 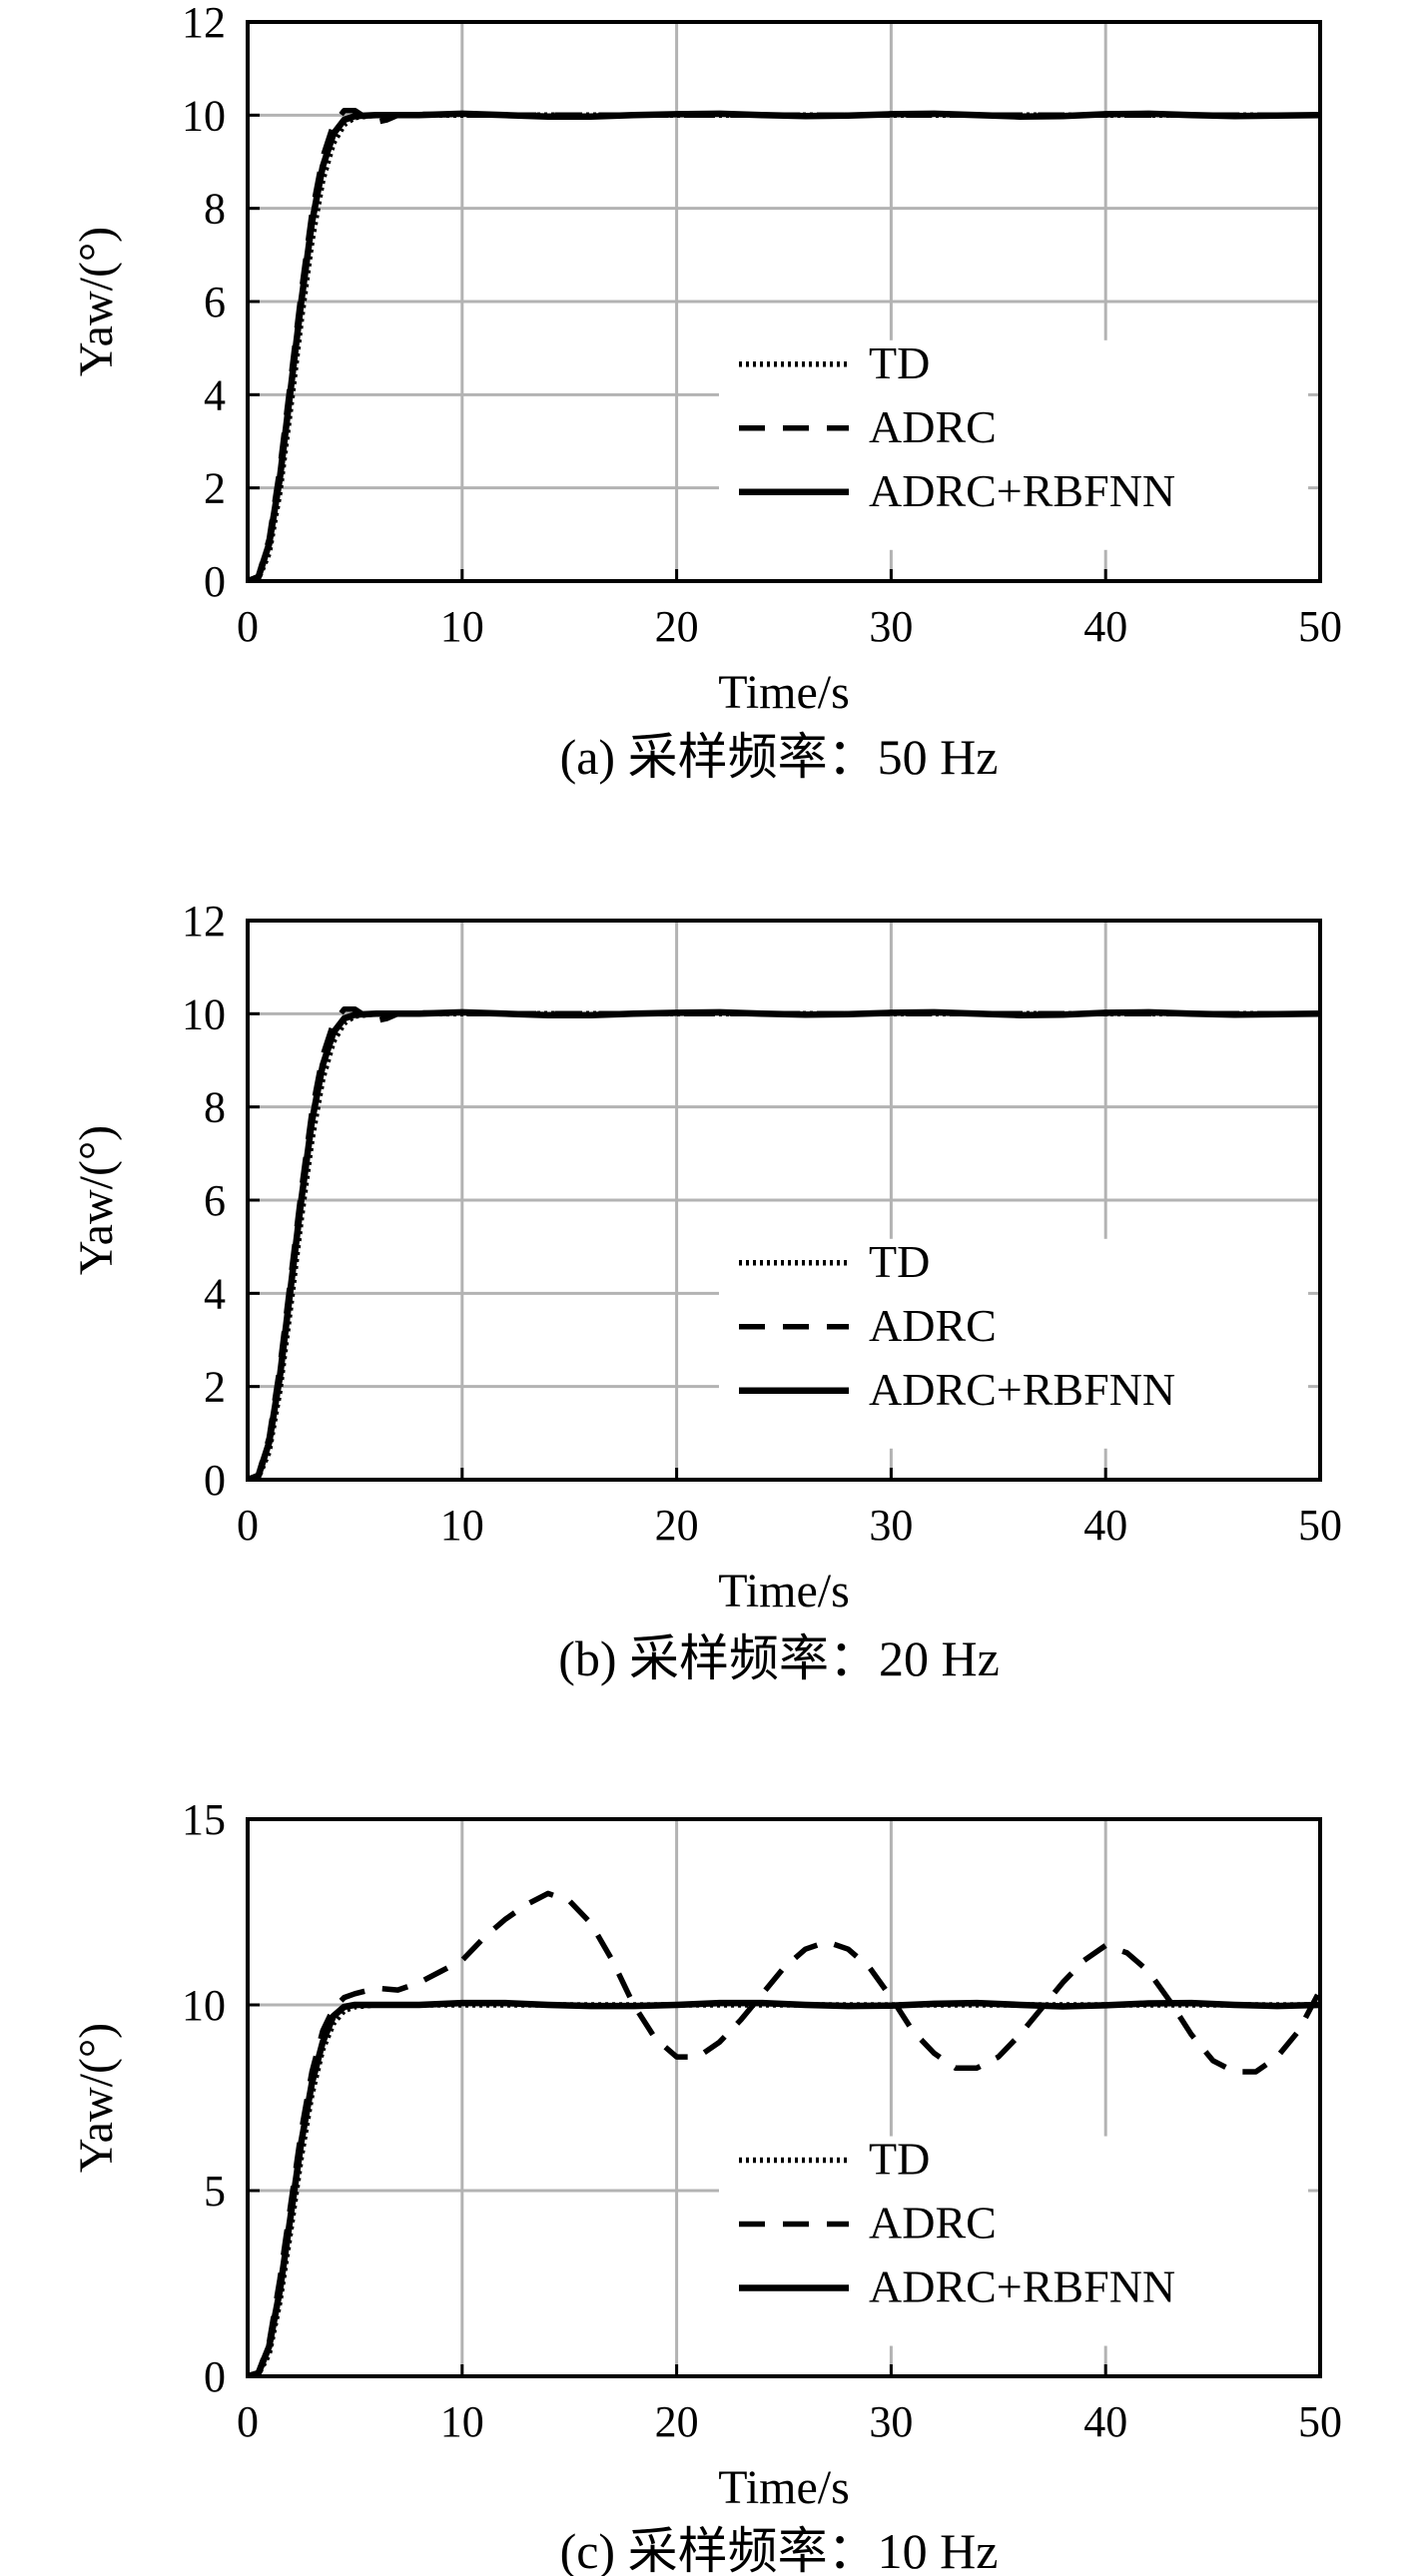 What do you see at coordinates (779, 2549) in the screenshot?
I see `panel-caption: (c) 采样频率：10 Hz` at bounding box center [779, 2549].